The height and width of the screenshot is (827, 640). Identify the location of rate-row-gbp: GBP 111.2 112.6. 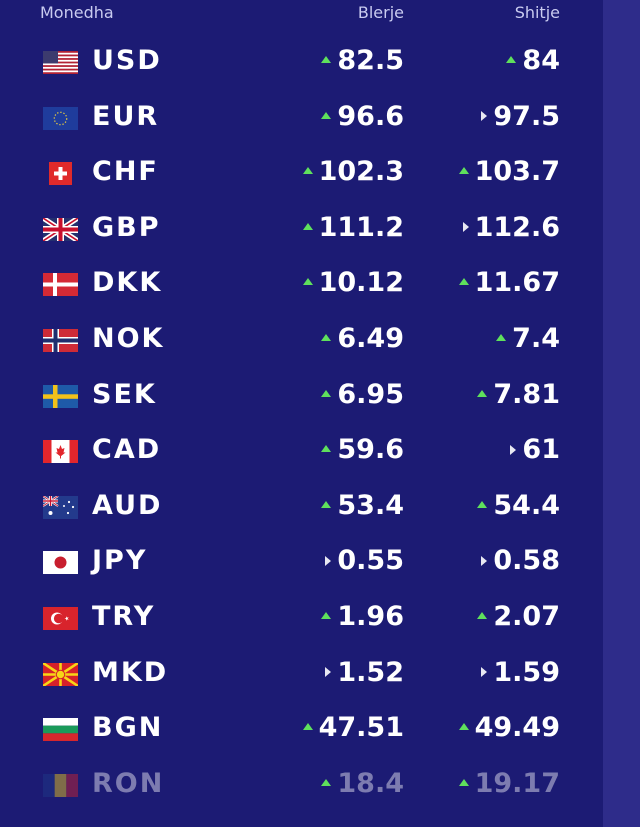
(301, 230).